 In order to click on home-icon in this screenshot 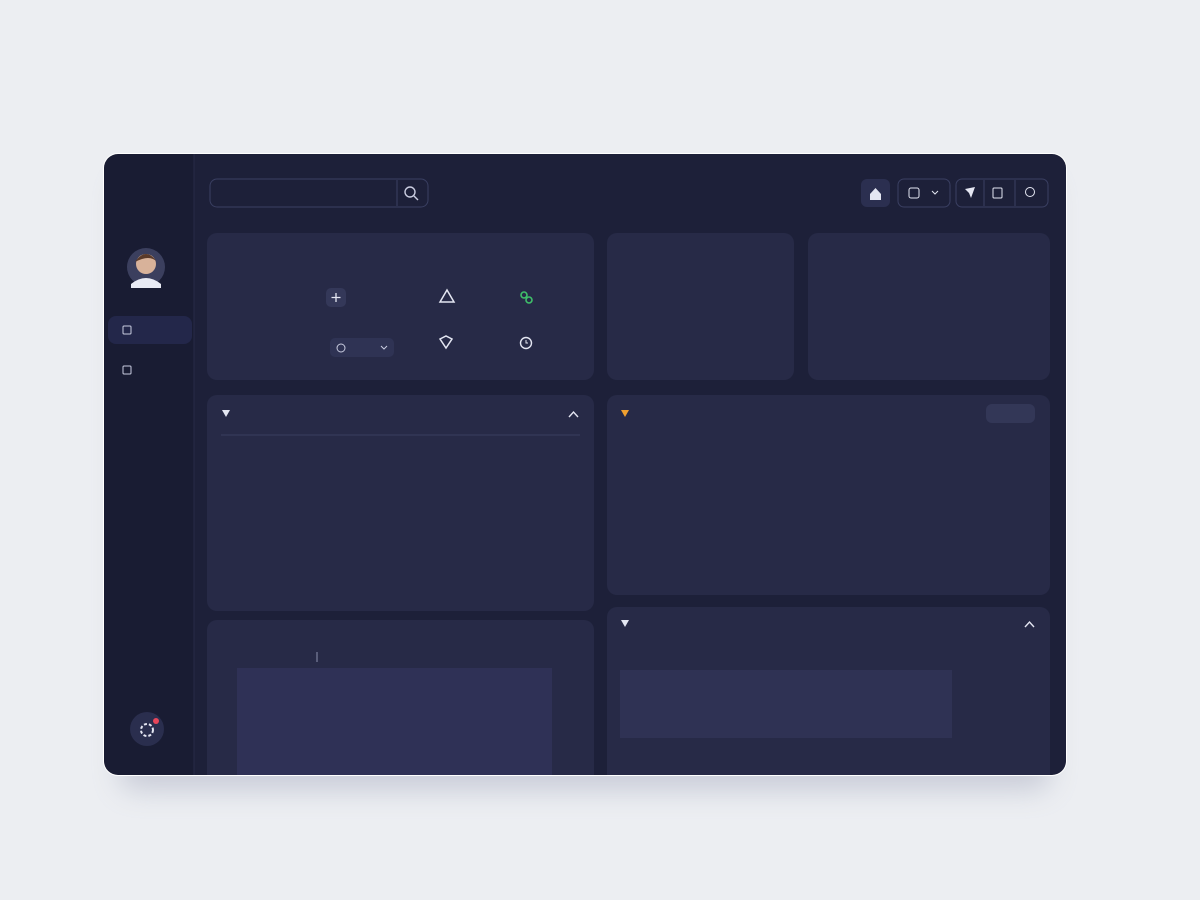, I will do `click(875, 194)`.